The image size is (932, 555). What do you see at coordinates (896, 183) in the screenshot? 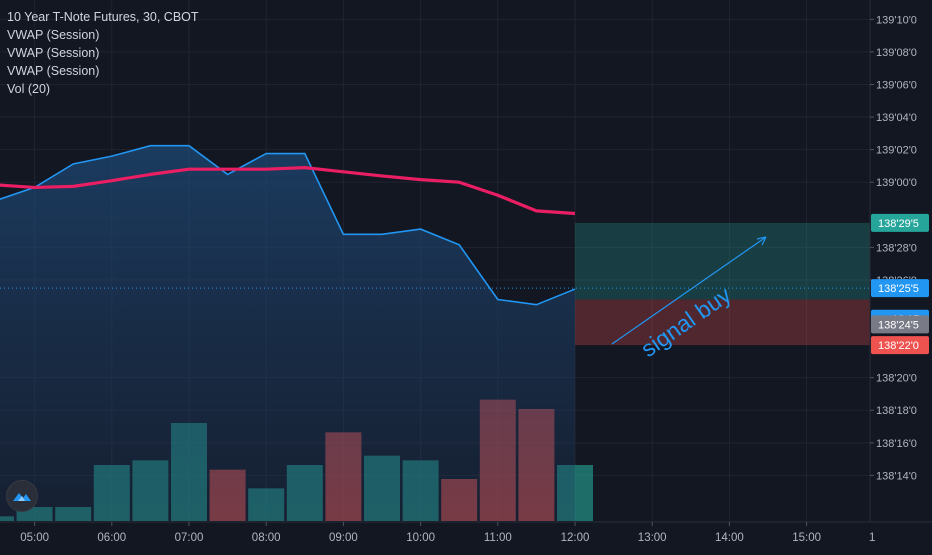
I see `price-tick-label: 139'00'0` at bounding box center [896, 183].